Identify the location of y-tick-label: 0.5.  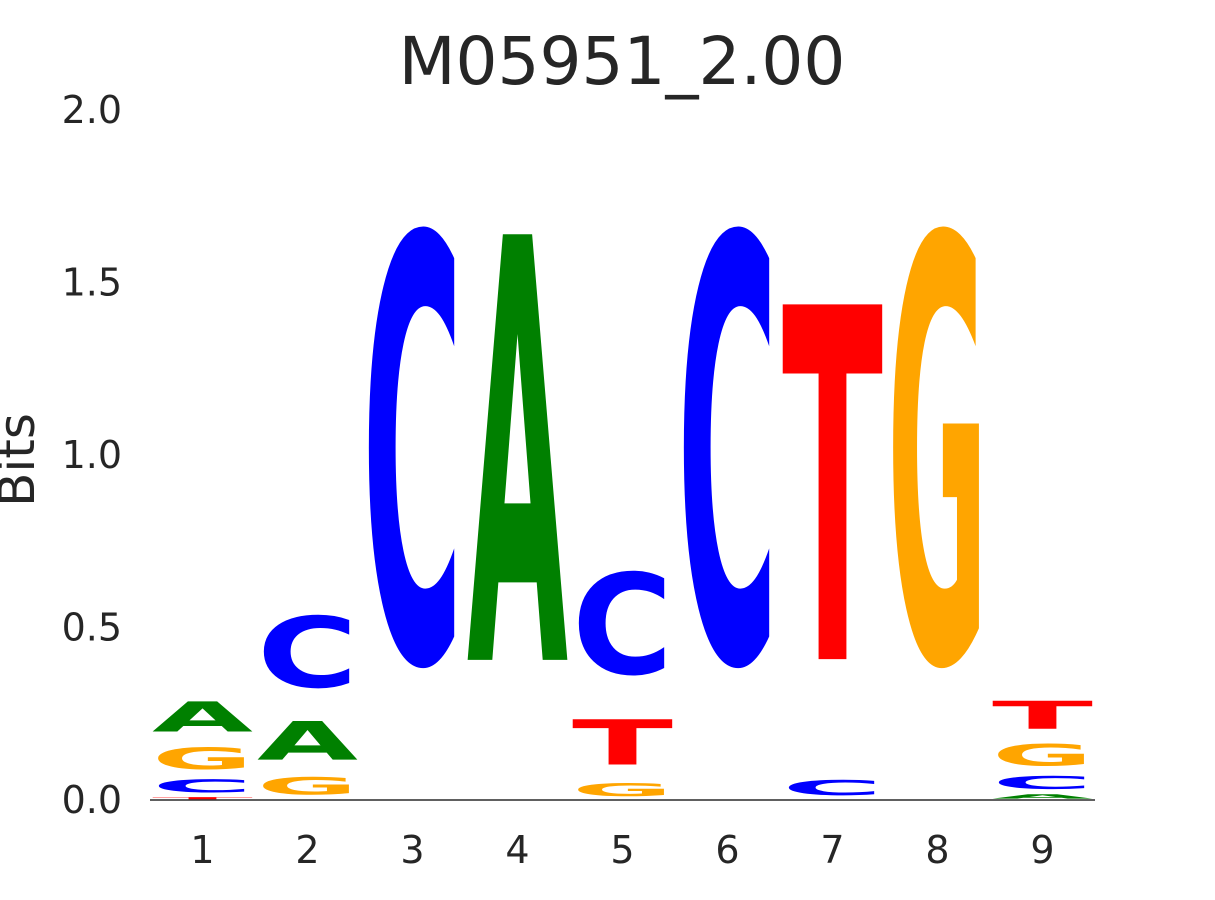
(92, 628).